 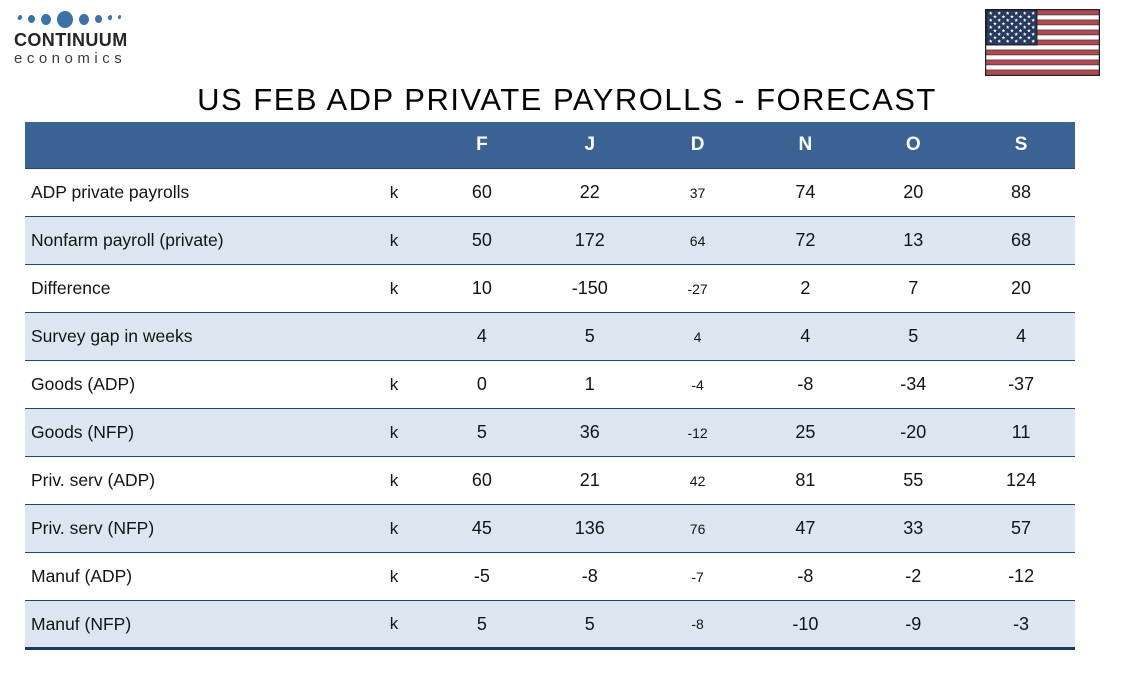 What do you see at coordinates (1021, 145) in the screenshot?
I see `column-header-s: S` at bounding box center [1021, 145].